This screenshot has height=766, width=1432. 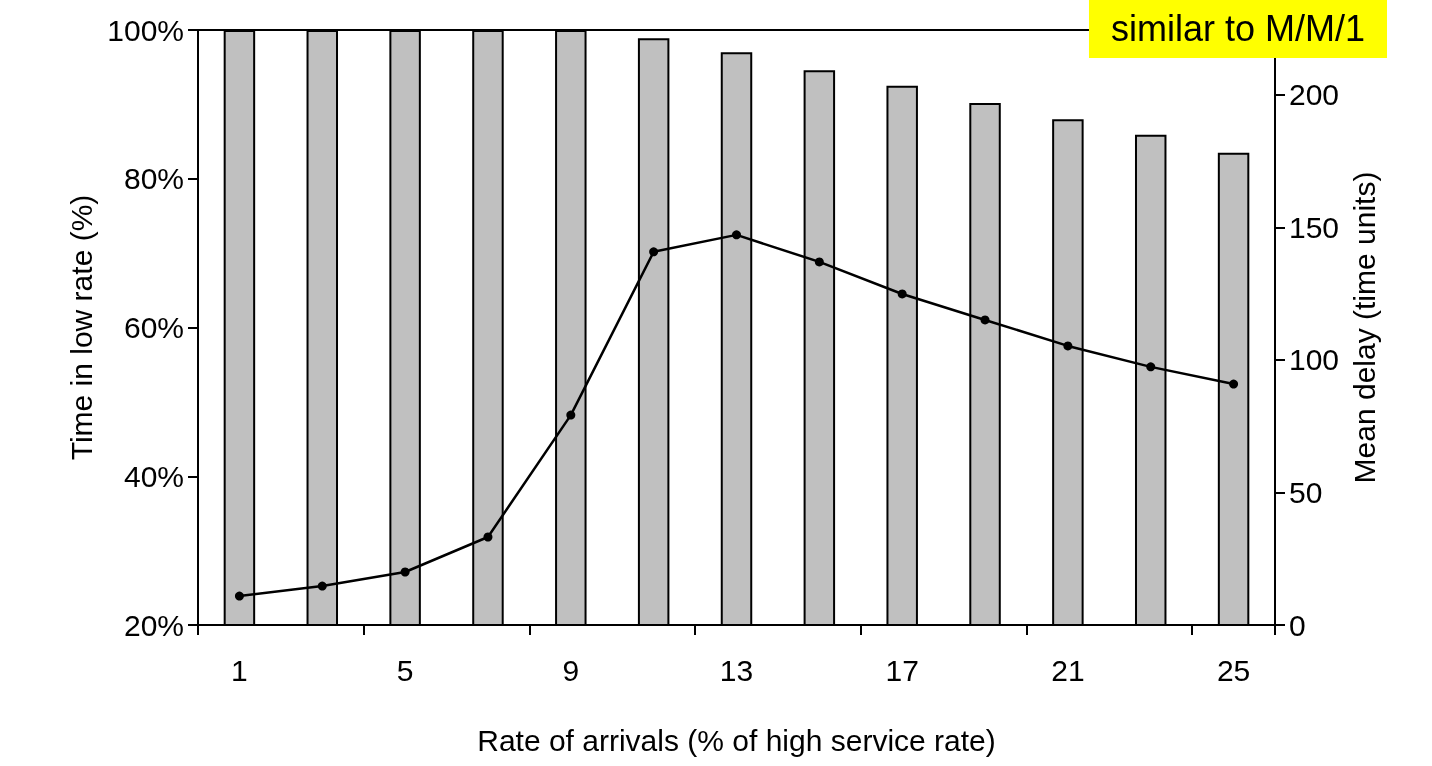 What do you see at coordinates (145, 30) in the screenshot?
I see `y-tick-label: 100%` at bounding box center [145, 30].